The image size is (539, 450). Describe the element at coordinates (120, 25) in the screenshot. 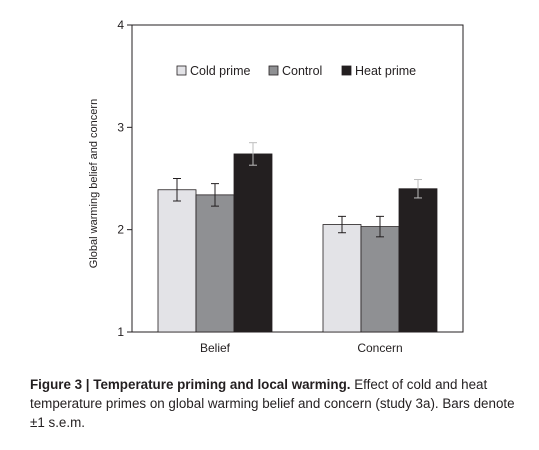

I see `y-tick-label: 4` at that location.